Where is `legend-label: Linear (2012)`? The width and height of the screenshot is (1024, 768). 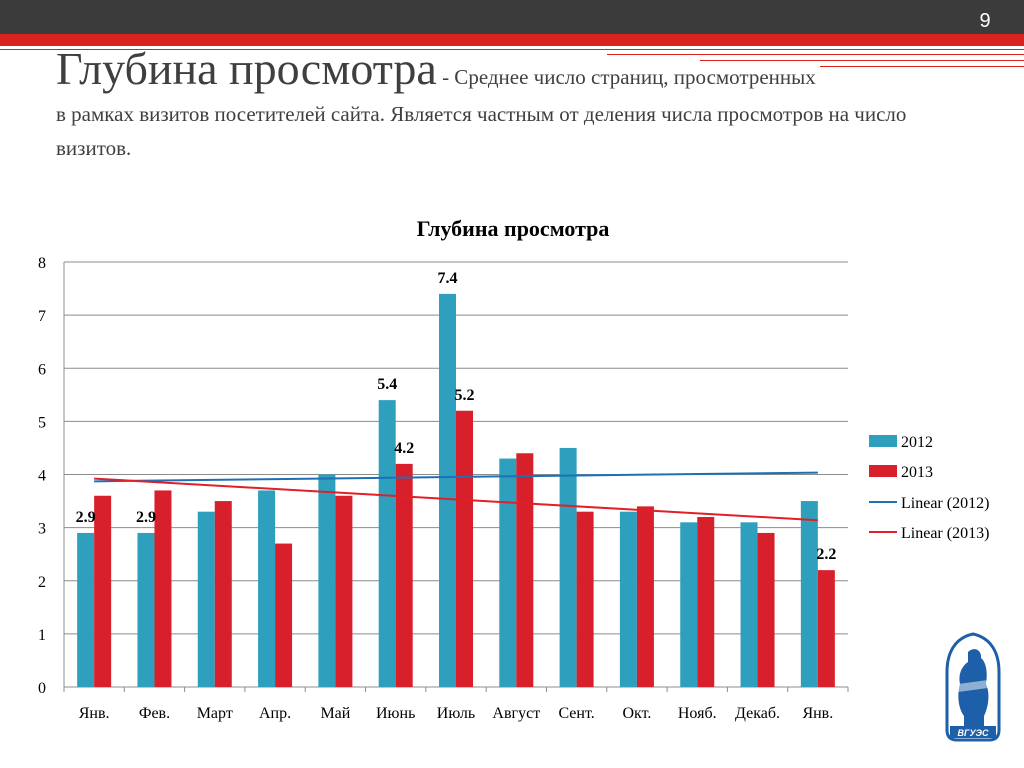
legend-label: Linear (2012) is located at coordinates (945, 503).